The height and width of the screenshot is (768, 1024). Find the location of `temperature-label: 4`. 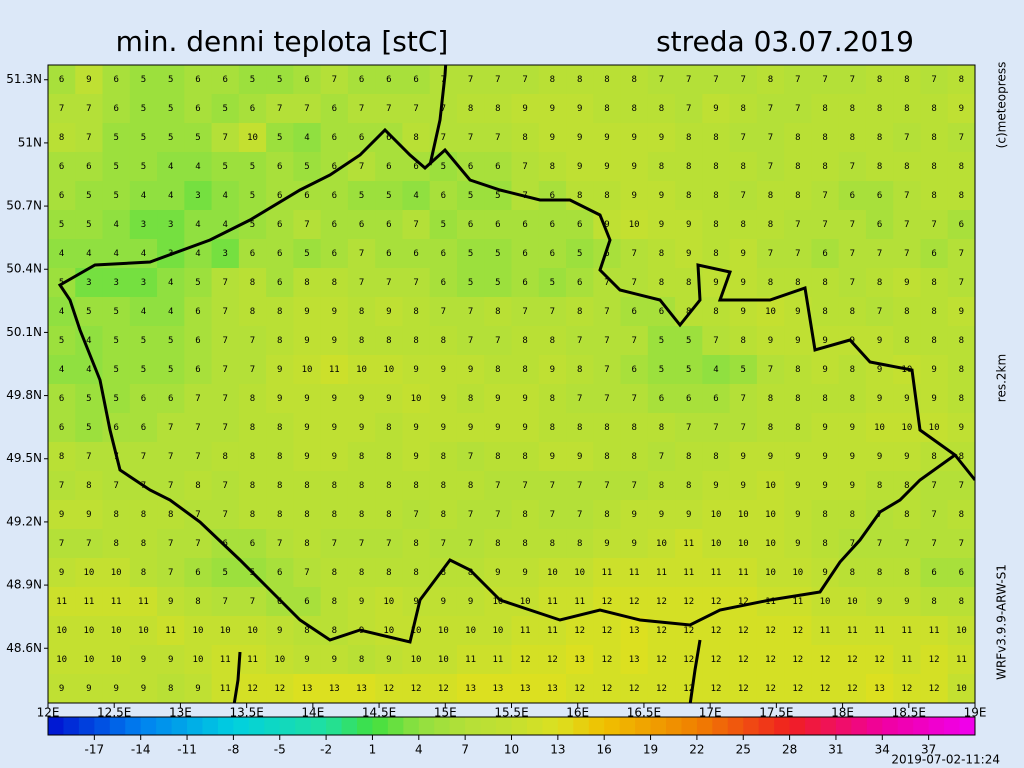

temperature-label: 4 is located at coordinates (197, 225).